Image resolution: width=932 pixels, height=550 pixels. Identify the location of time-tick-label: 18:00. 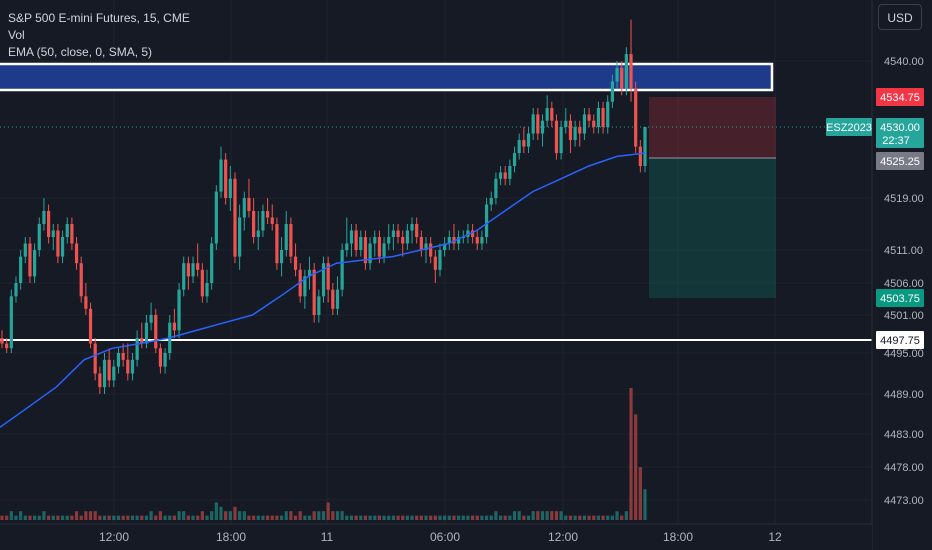
(678, 537).